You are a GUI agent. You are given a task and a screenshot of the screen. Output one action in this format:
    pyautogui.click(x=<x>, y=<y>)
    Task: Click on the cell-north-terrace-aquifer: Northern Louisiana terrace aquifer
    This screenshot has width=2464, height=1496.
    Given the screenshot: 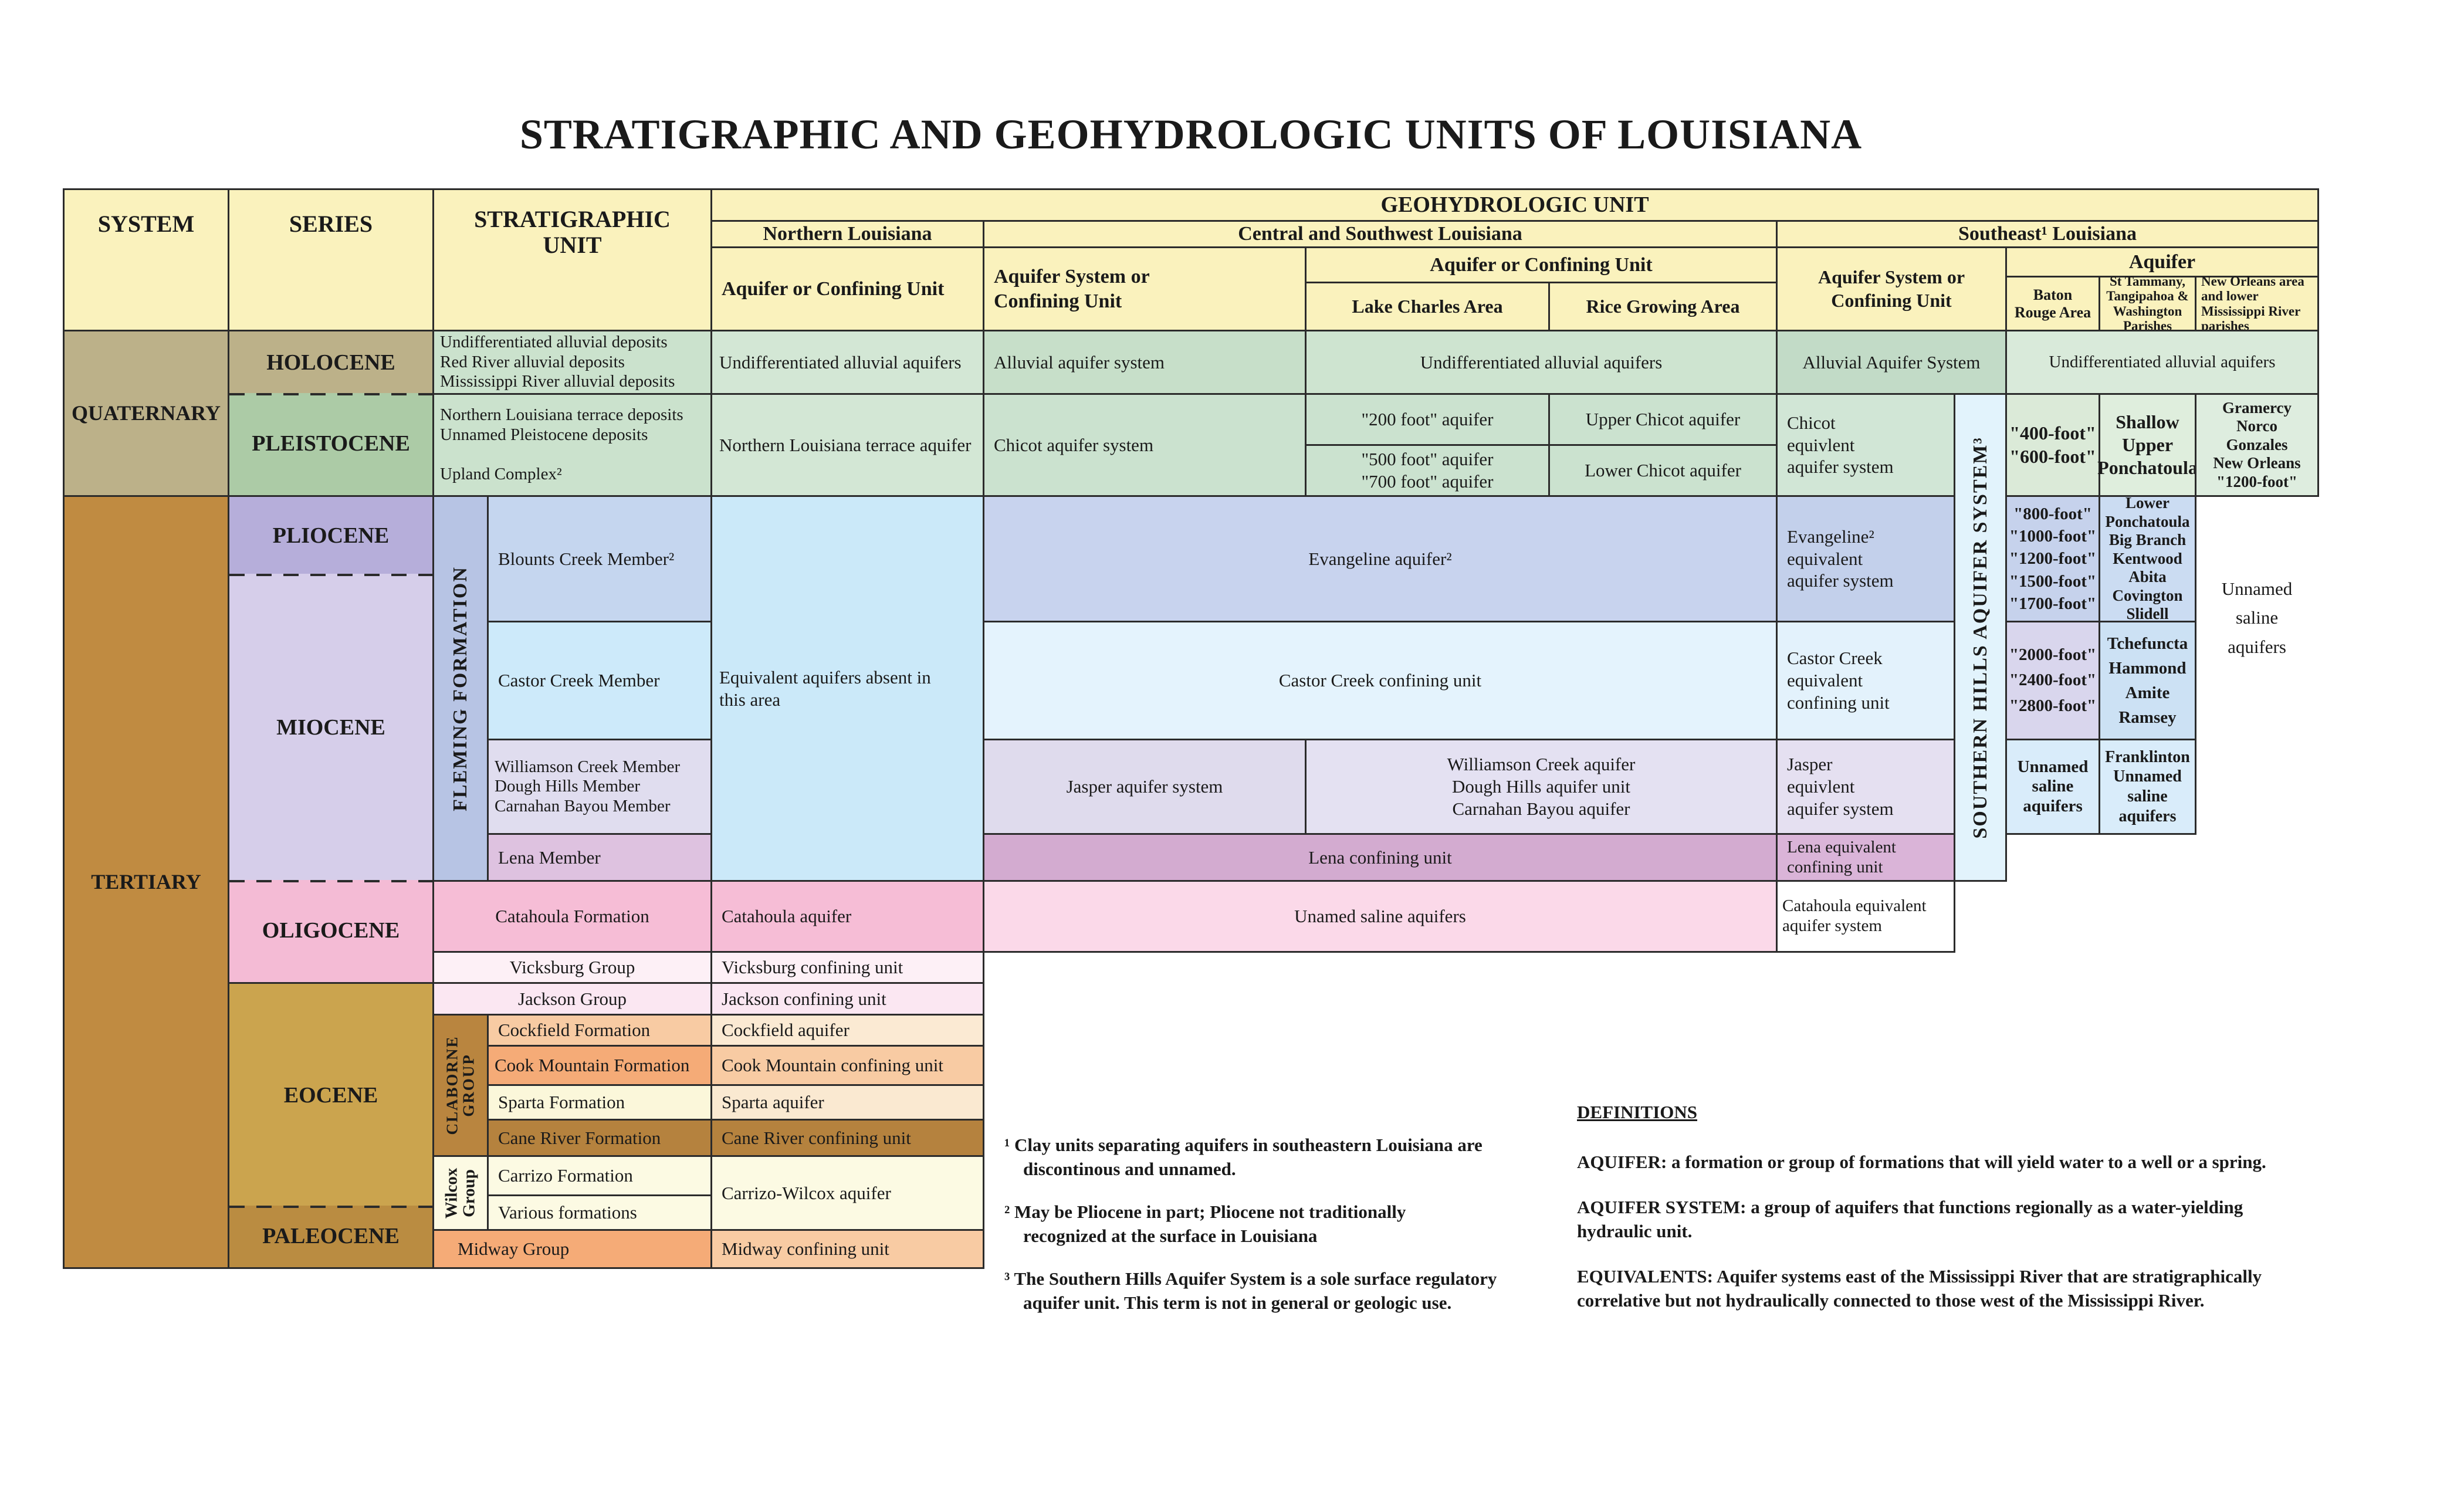 What is the action you would take?
    pyautogui.click(x=847, y=445)
    